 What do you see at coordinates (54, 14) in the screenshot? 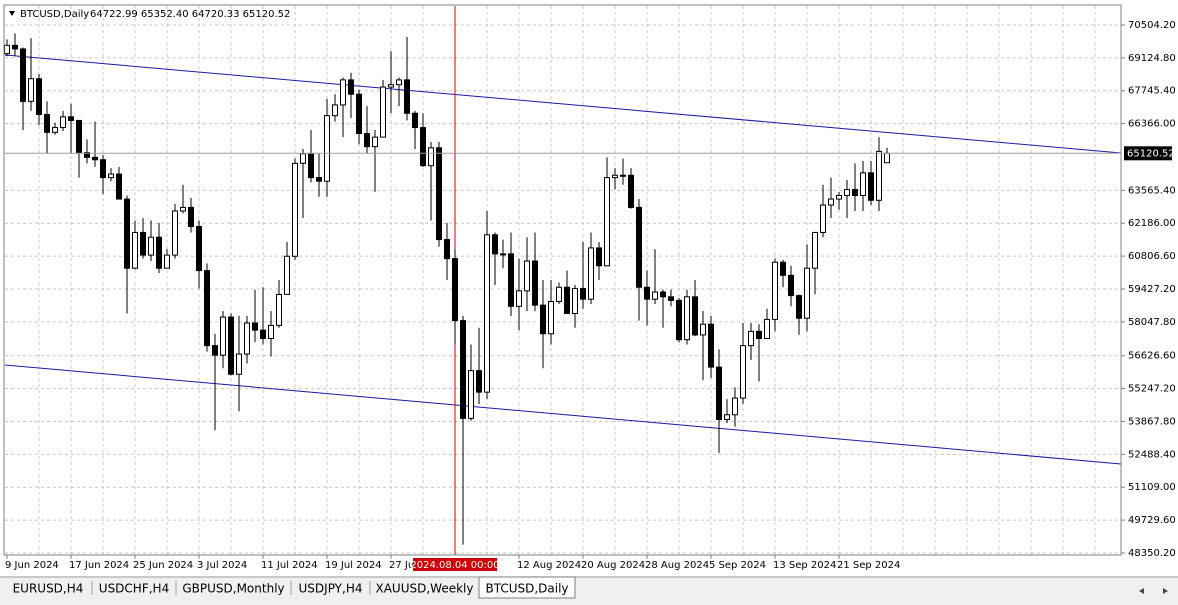
I see `symbol-label: BTCUSD,Daily` at bounding box center [54, 14].